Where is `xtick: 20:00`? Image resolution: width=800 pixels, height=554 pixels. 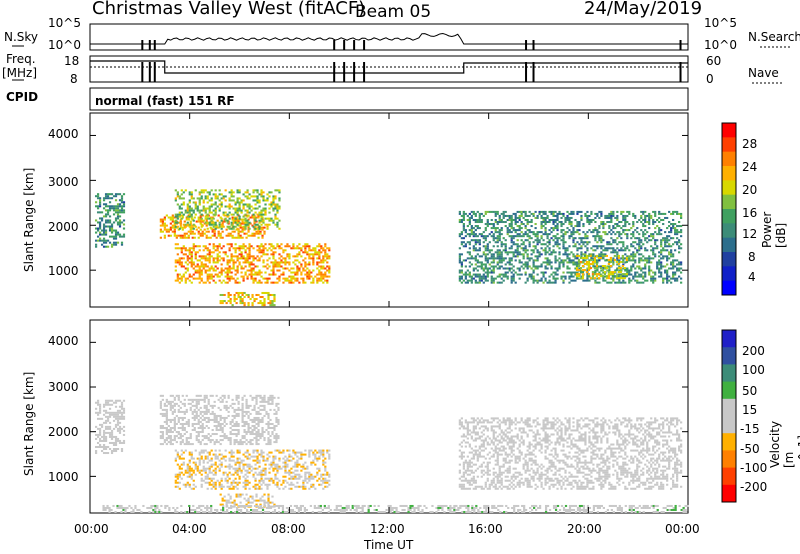
xtick: 20:00 is located at coordinates (584, 529).